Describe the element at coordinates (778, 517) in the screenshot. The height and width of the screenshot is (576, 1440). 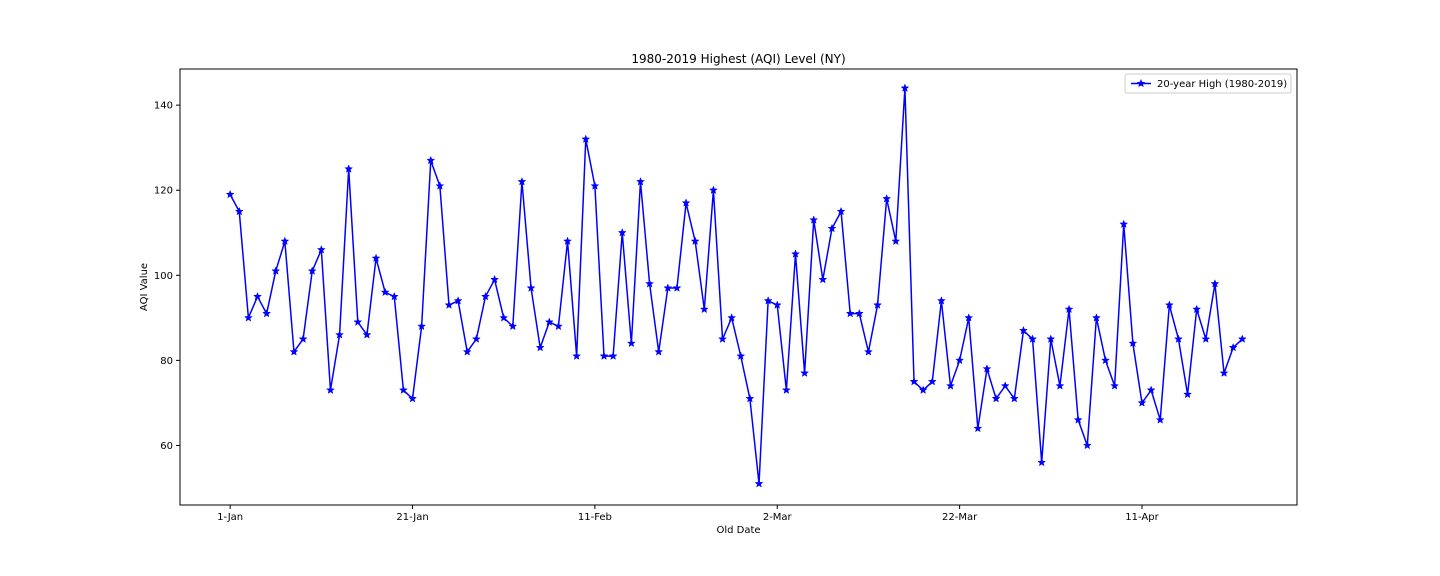
I see `x-tick-label: 2-Mar` at that location.